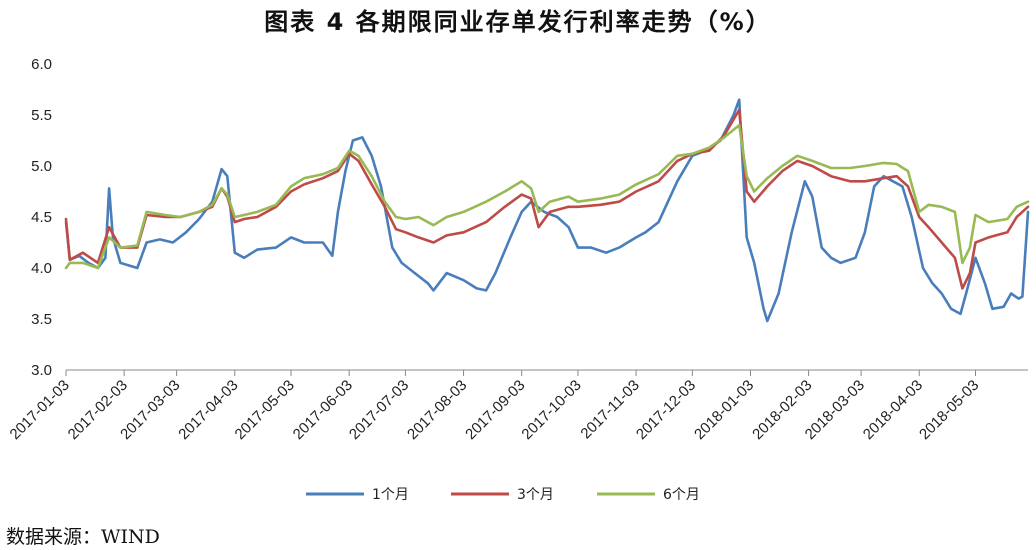 The width and height of the screenshot is (1036, 550). Describe the element at coordinates (551, 410) in the screenshot. I see `x-tick-label: 2017-10-03` at that location.